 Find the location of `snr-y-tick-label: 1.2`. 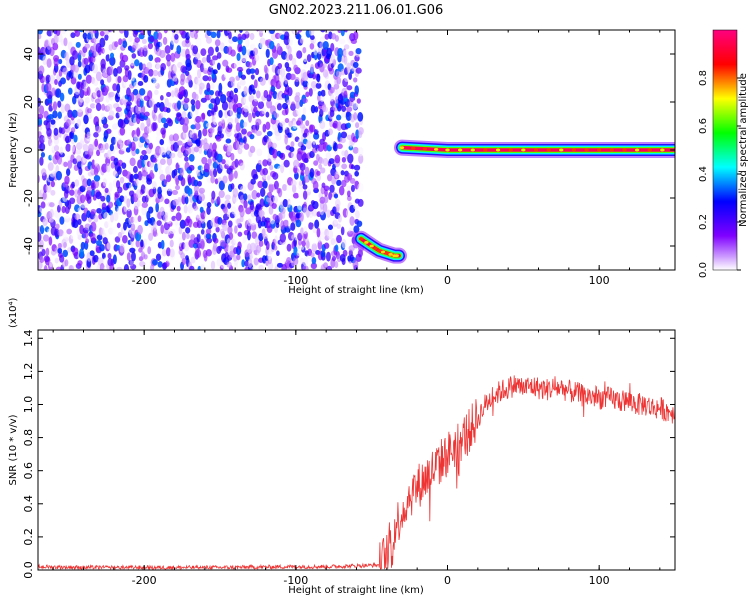

snr-y-tick-label: 1.2 is located at coordinates (28, 372).